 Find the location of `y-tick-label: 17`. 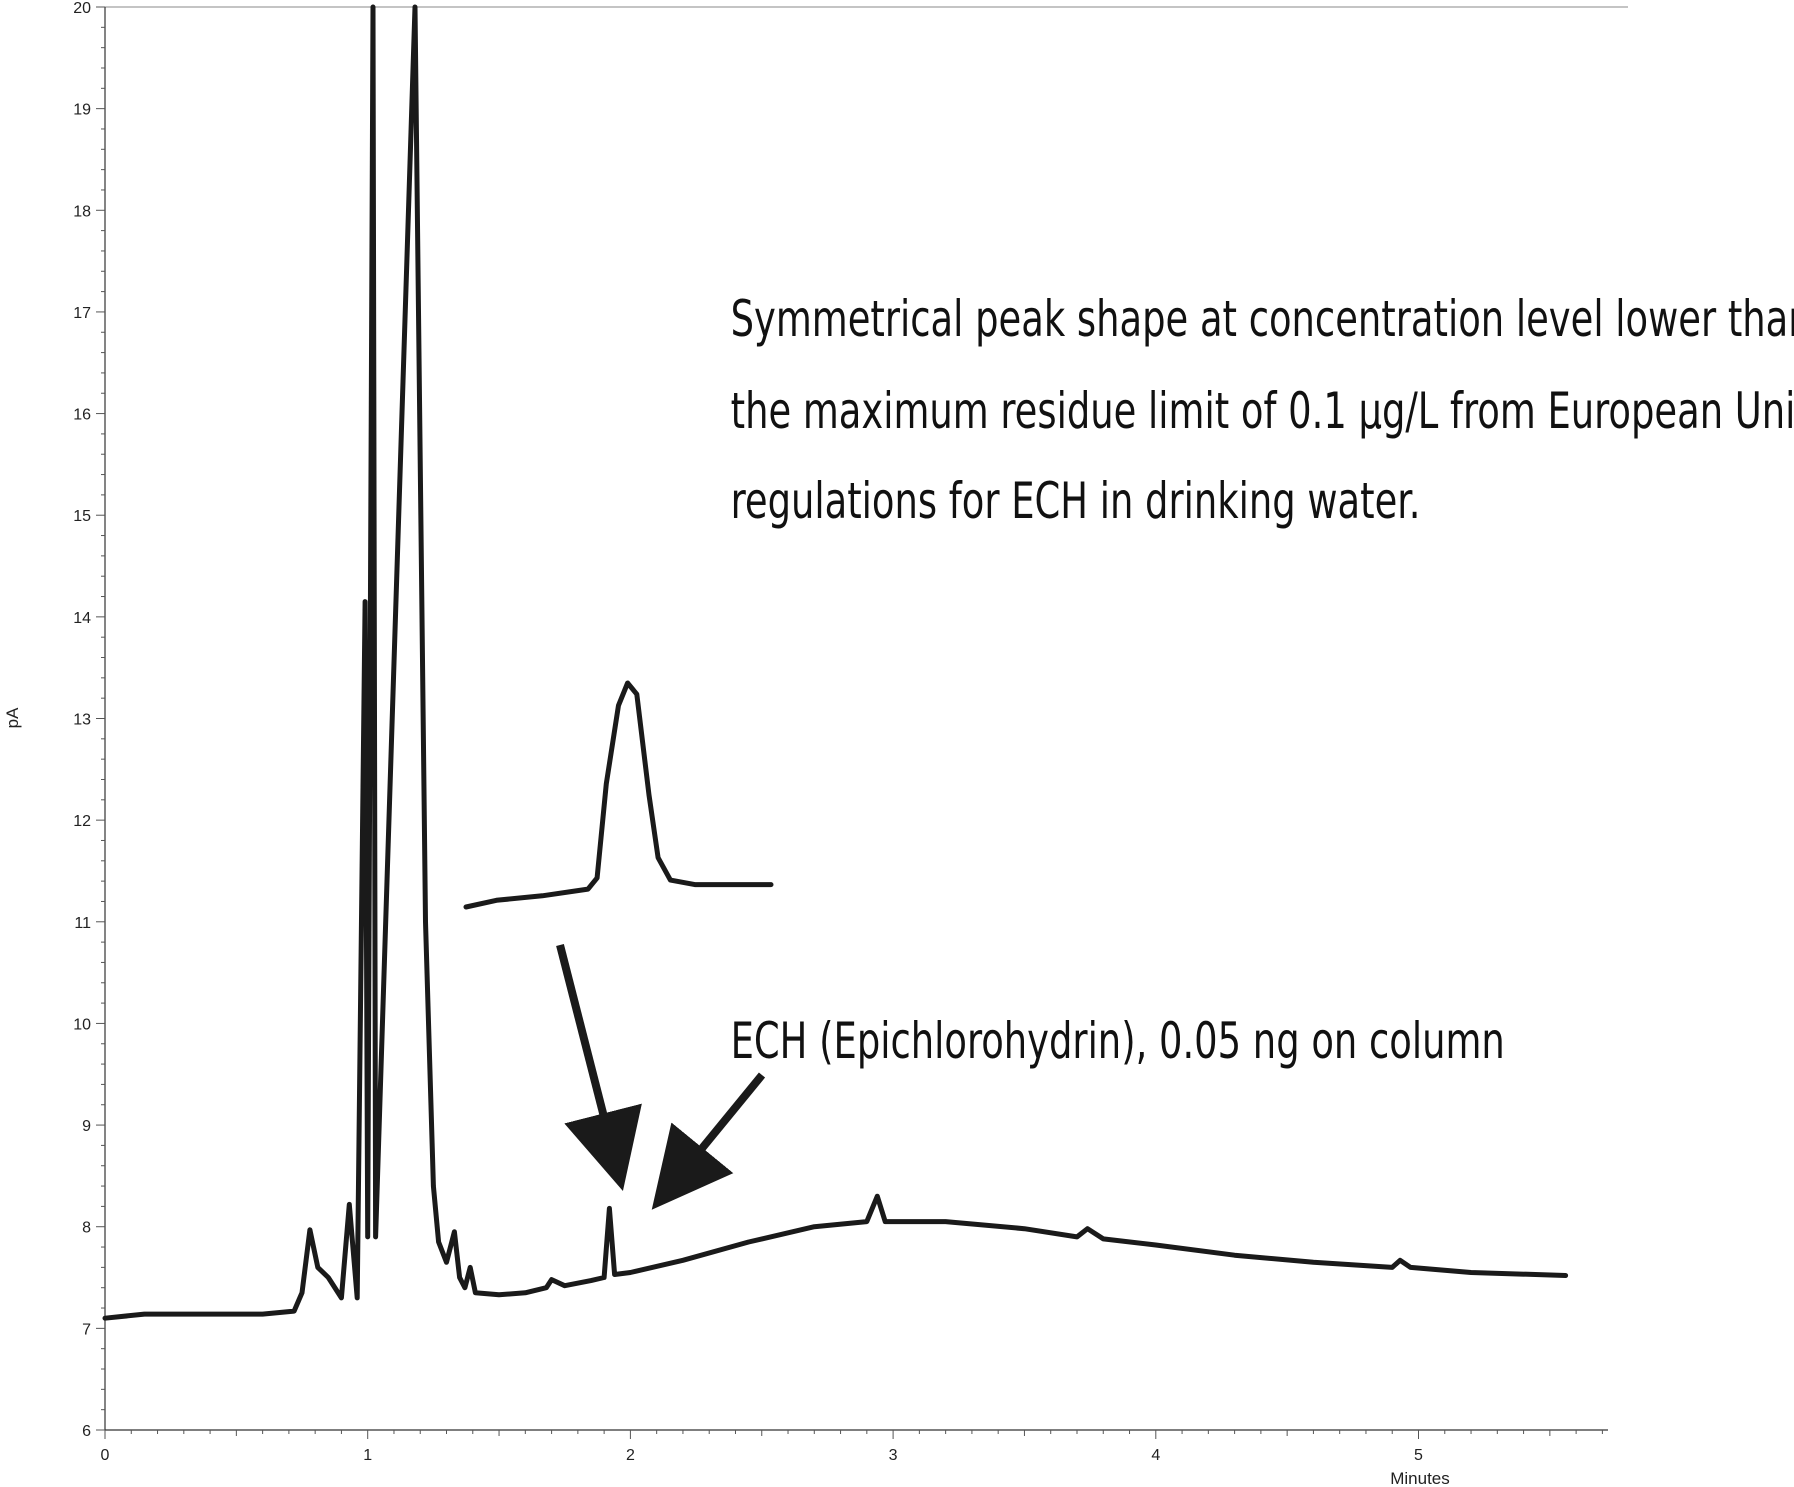

y-tick-label: 17 is located at coordinates (82, 313).